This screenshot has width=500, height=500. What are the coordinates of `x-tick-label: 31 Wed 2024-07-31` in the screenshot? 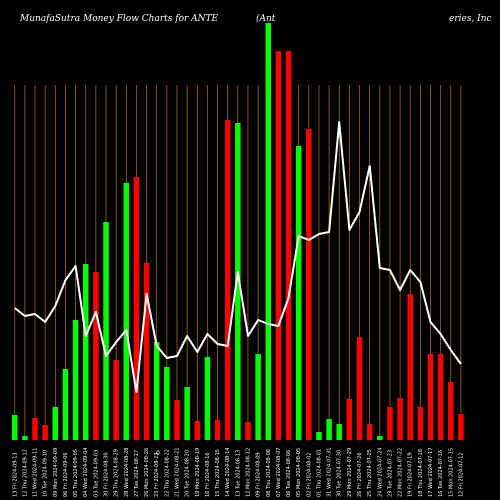 It's located at (330, 473).